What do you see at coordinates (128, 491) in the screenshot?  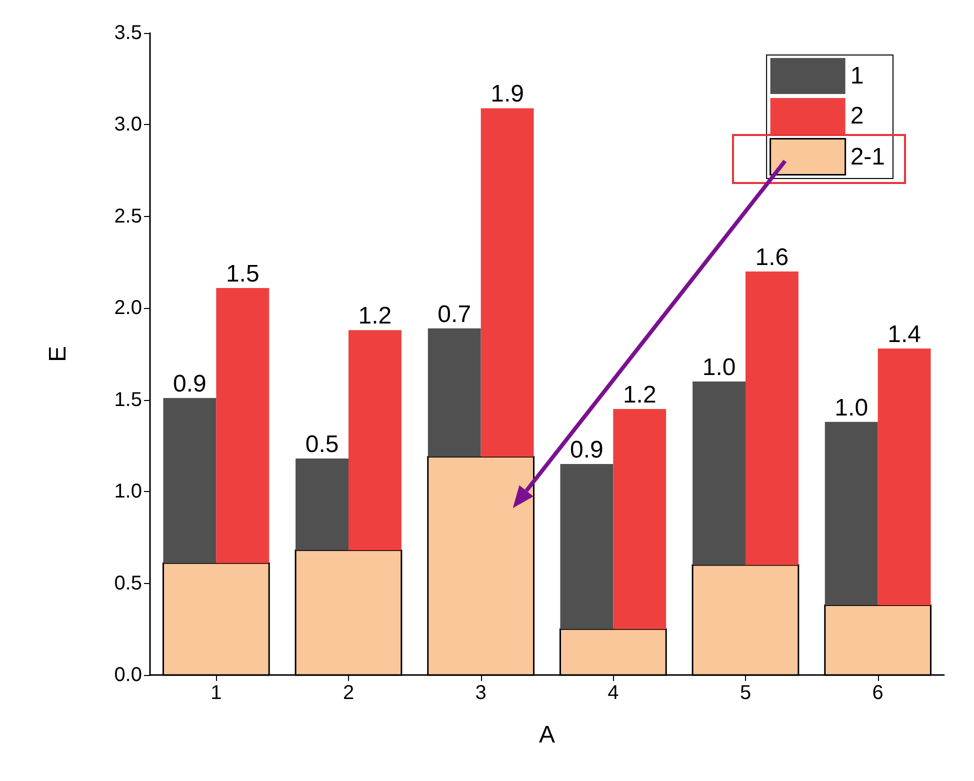 I see `y-tick-label: 1.0` at bounding box center [128, 491].